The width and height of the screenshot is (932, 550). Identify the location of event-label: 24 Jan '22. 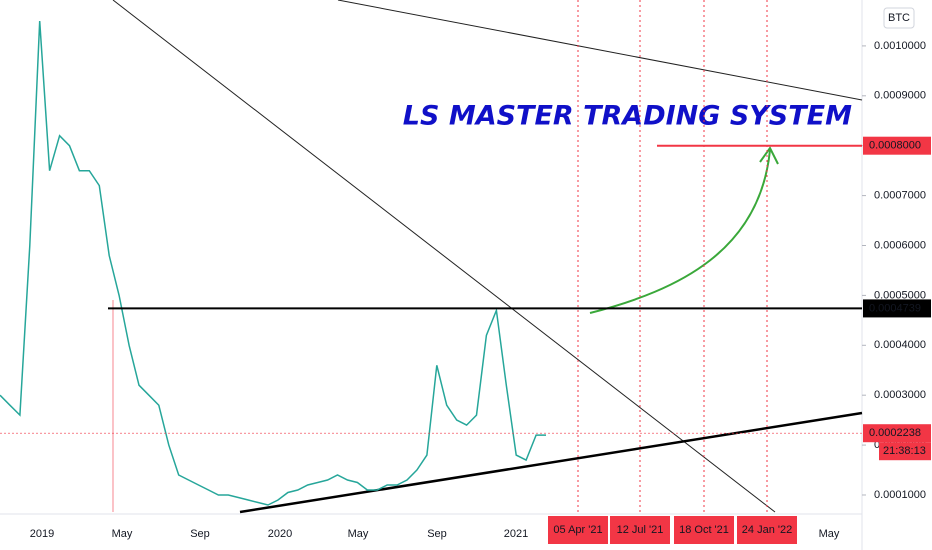
(767, 530).